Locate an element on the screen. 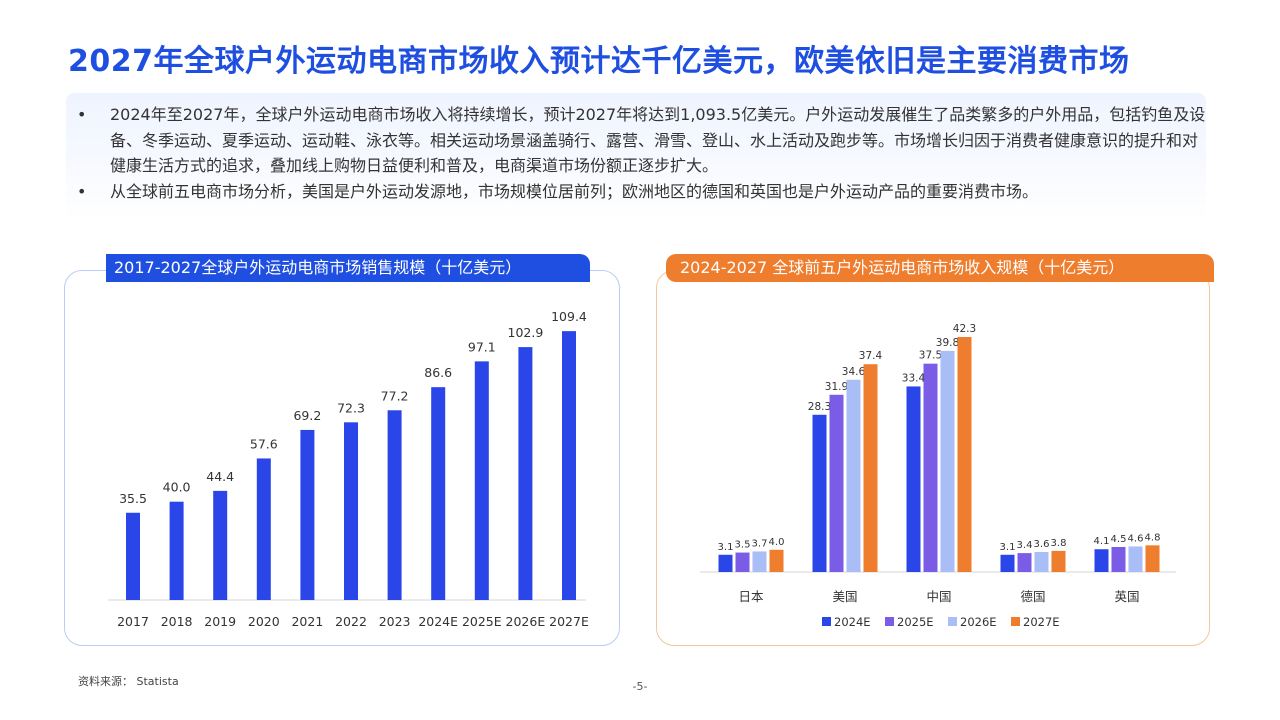 The width and height of the screenshot is (1280, 720). page-title: 2027年全球户外运动电商市场收入预计达千亿美元，欧美依旧是主要消费市场 is located at coordinates (599, 61).